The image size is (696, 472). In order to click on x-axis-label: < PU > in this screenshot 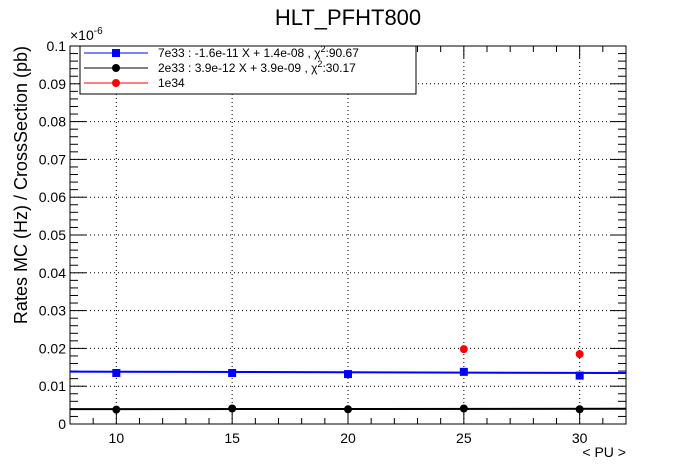, I will do `click(604, 452)`.